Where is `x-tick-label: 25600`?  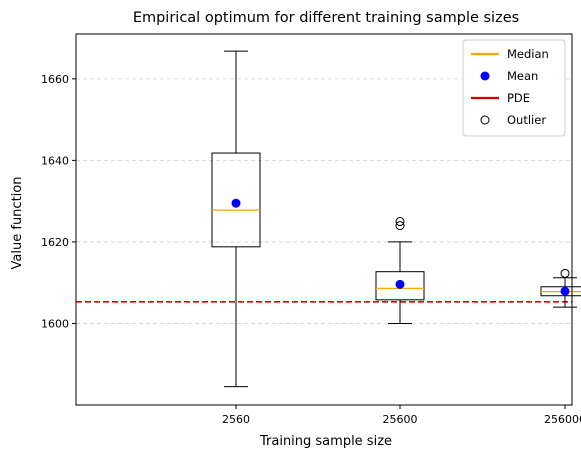 x-tick-label: 25600 is located at coordinates (400, 419).